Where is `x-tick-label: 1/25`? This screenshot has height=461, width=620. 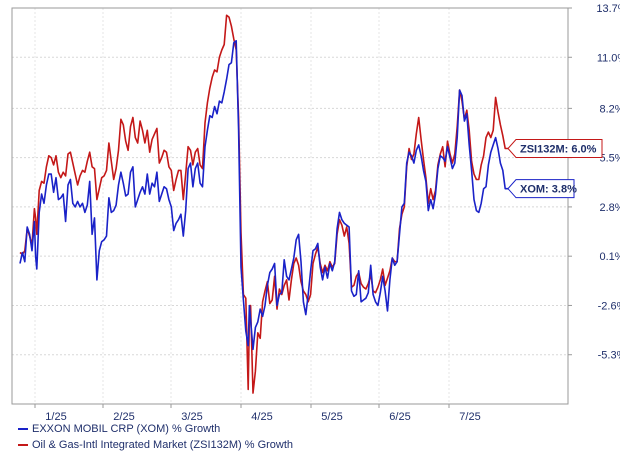 x-tick-label: 1/25 is located at coordinates (55, 417).